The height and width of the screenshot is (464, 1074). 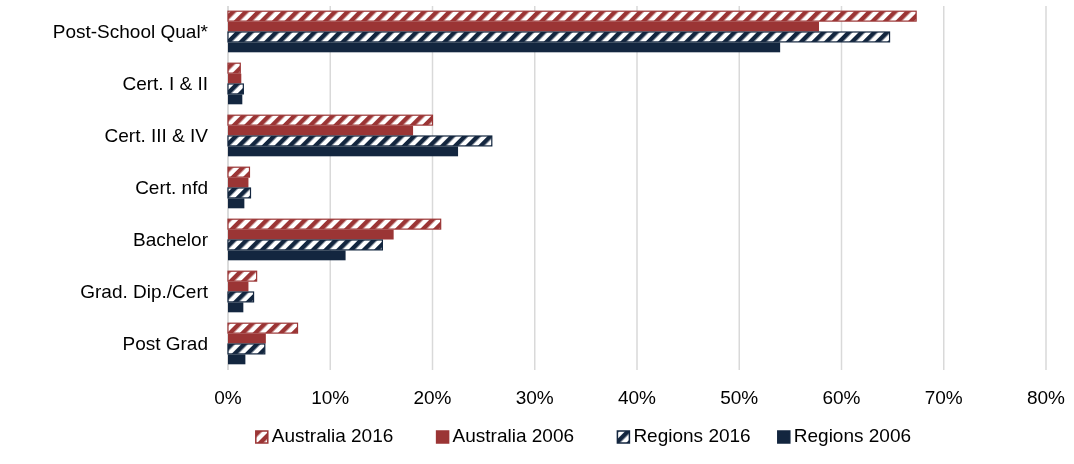 I want to click on y-tick-label: Bachelor, so click(x=171, y=239).